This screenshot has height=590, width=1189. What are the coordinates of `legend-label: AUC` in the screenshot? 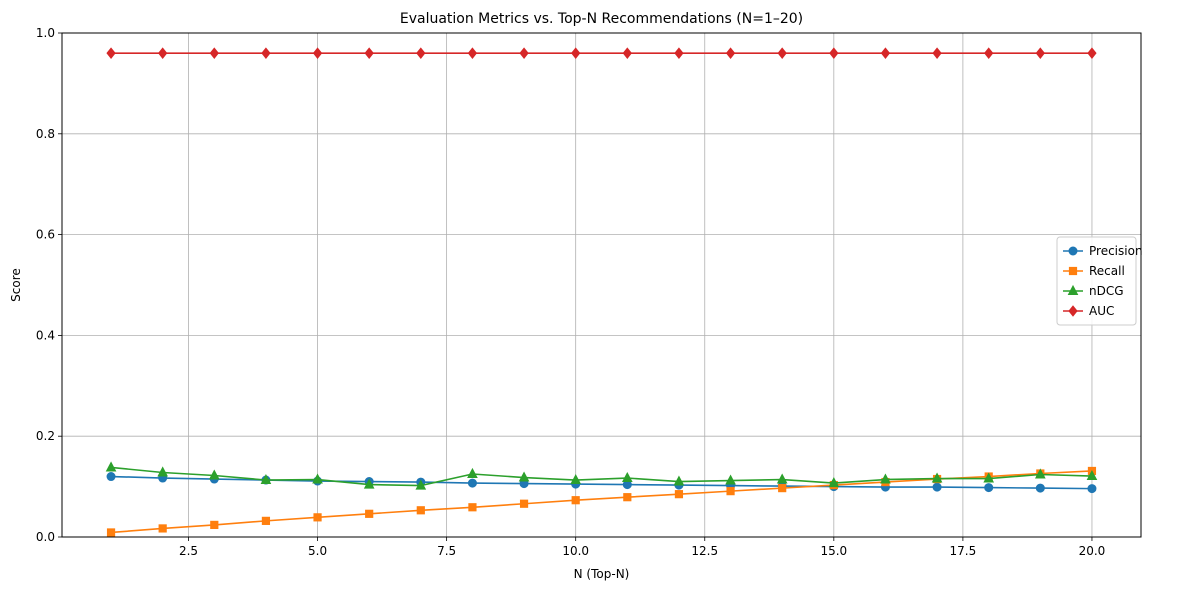 It's located at (1101, 311).